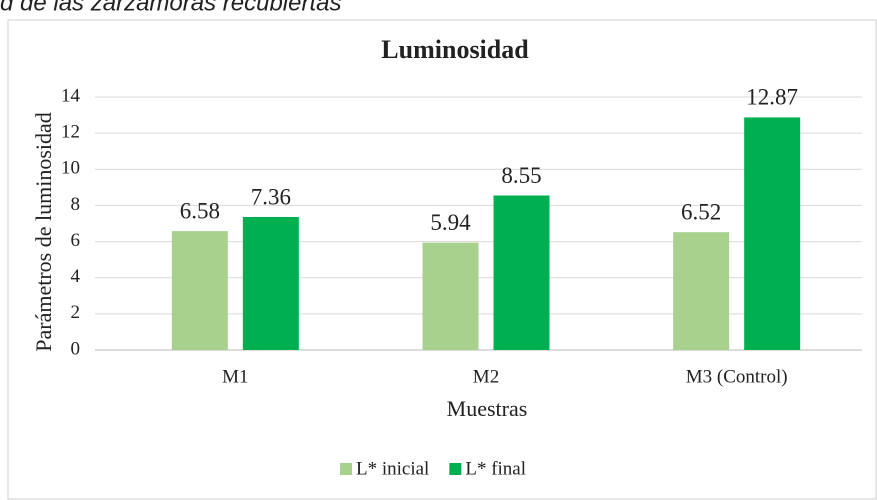 The width and height of the screenshot is (877, 500). Describe the element at coordinates (76, 240) in the screenshot. I see `y-tick-label: 6` at that location.